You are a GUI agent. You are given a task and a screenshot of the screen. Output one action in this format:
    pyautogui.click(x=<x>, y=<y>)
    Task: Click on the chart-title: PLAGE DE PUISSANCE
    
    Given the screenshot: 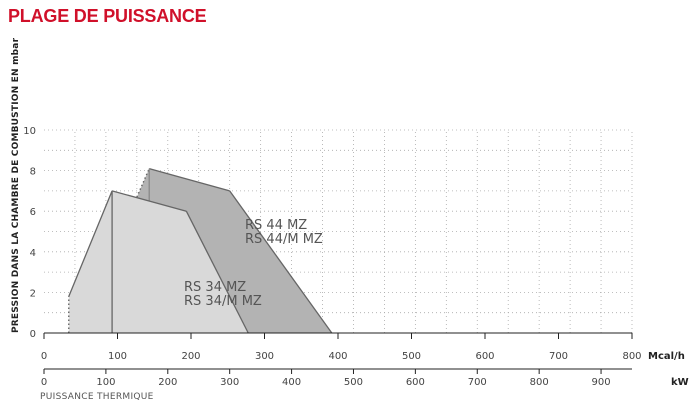 What is the action you would take?
    pyautogui.click(x=107, y=16)
    